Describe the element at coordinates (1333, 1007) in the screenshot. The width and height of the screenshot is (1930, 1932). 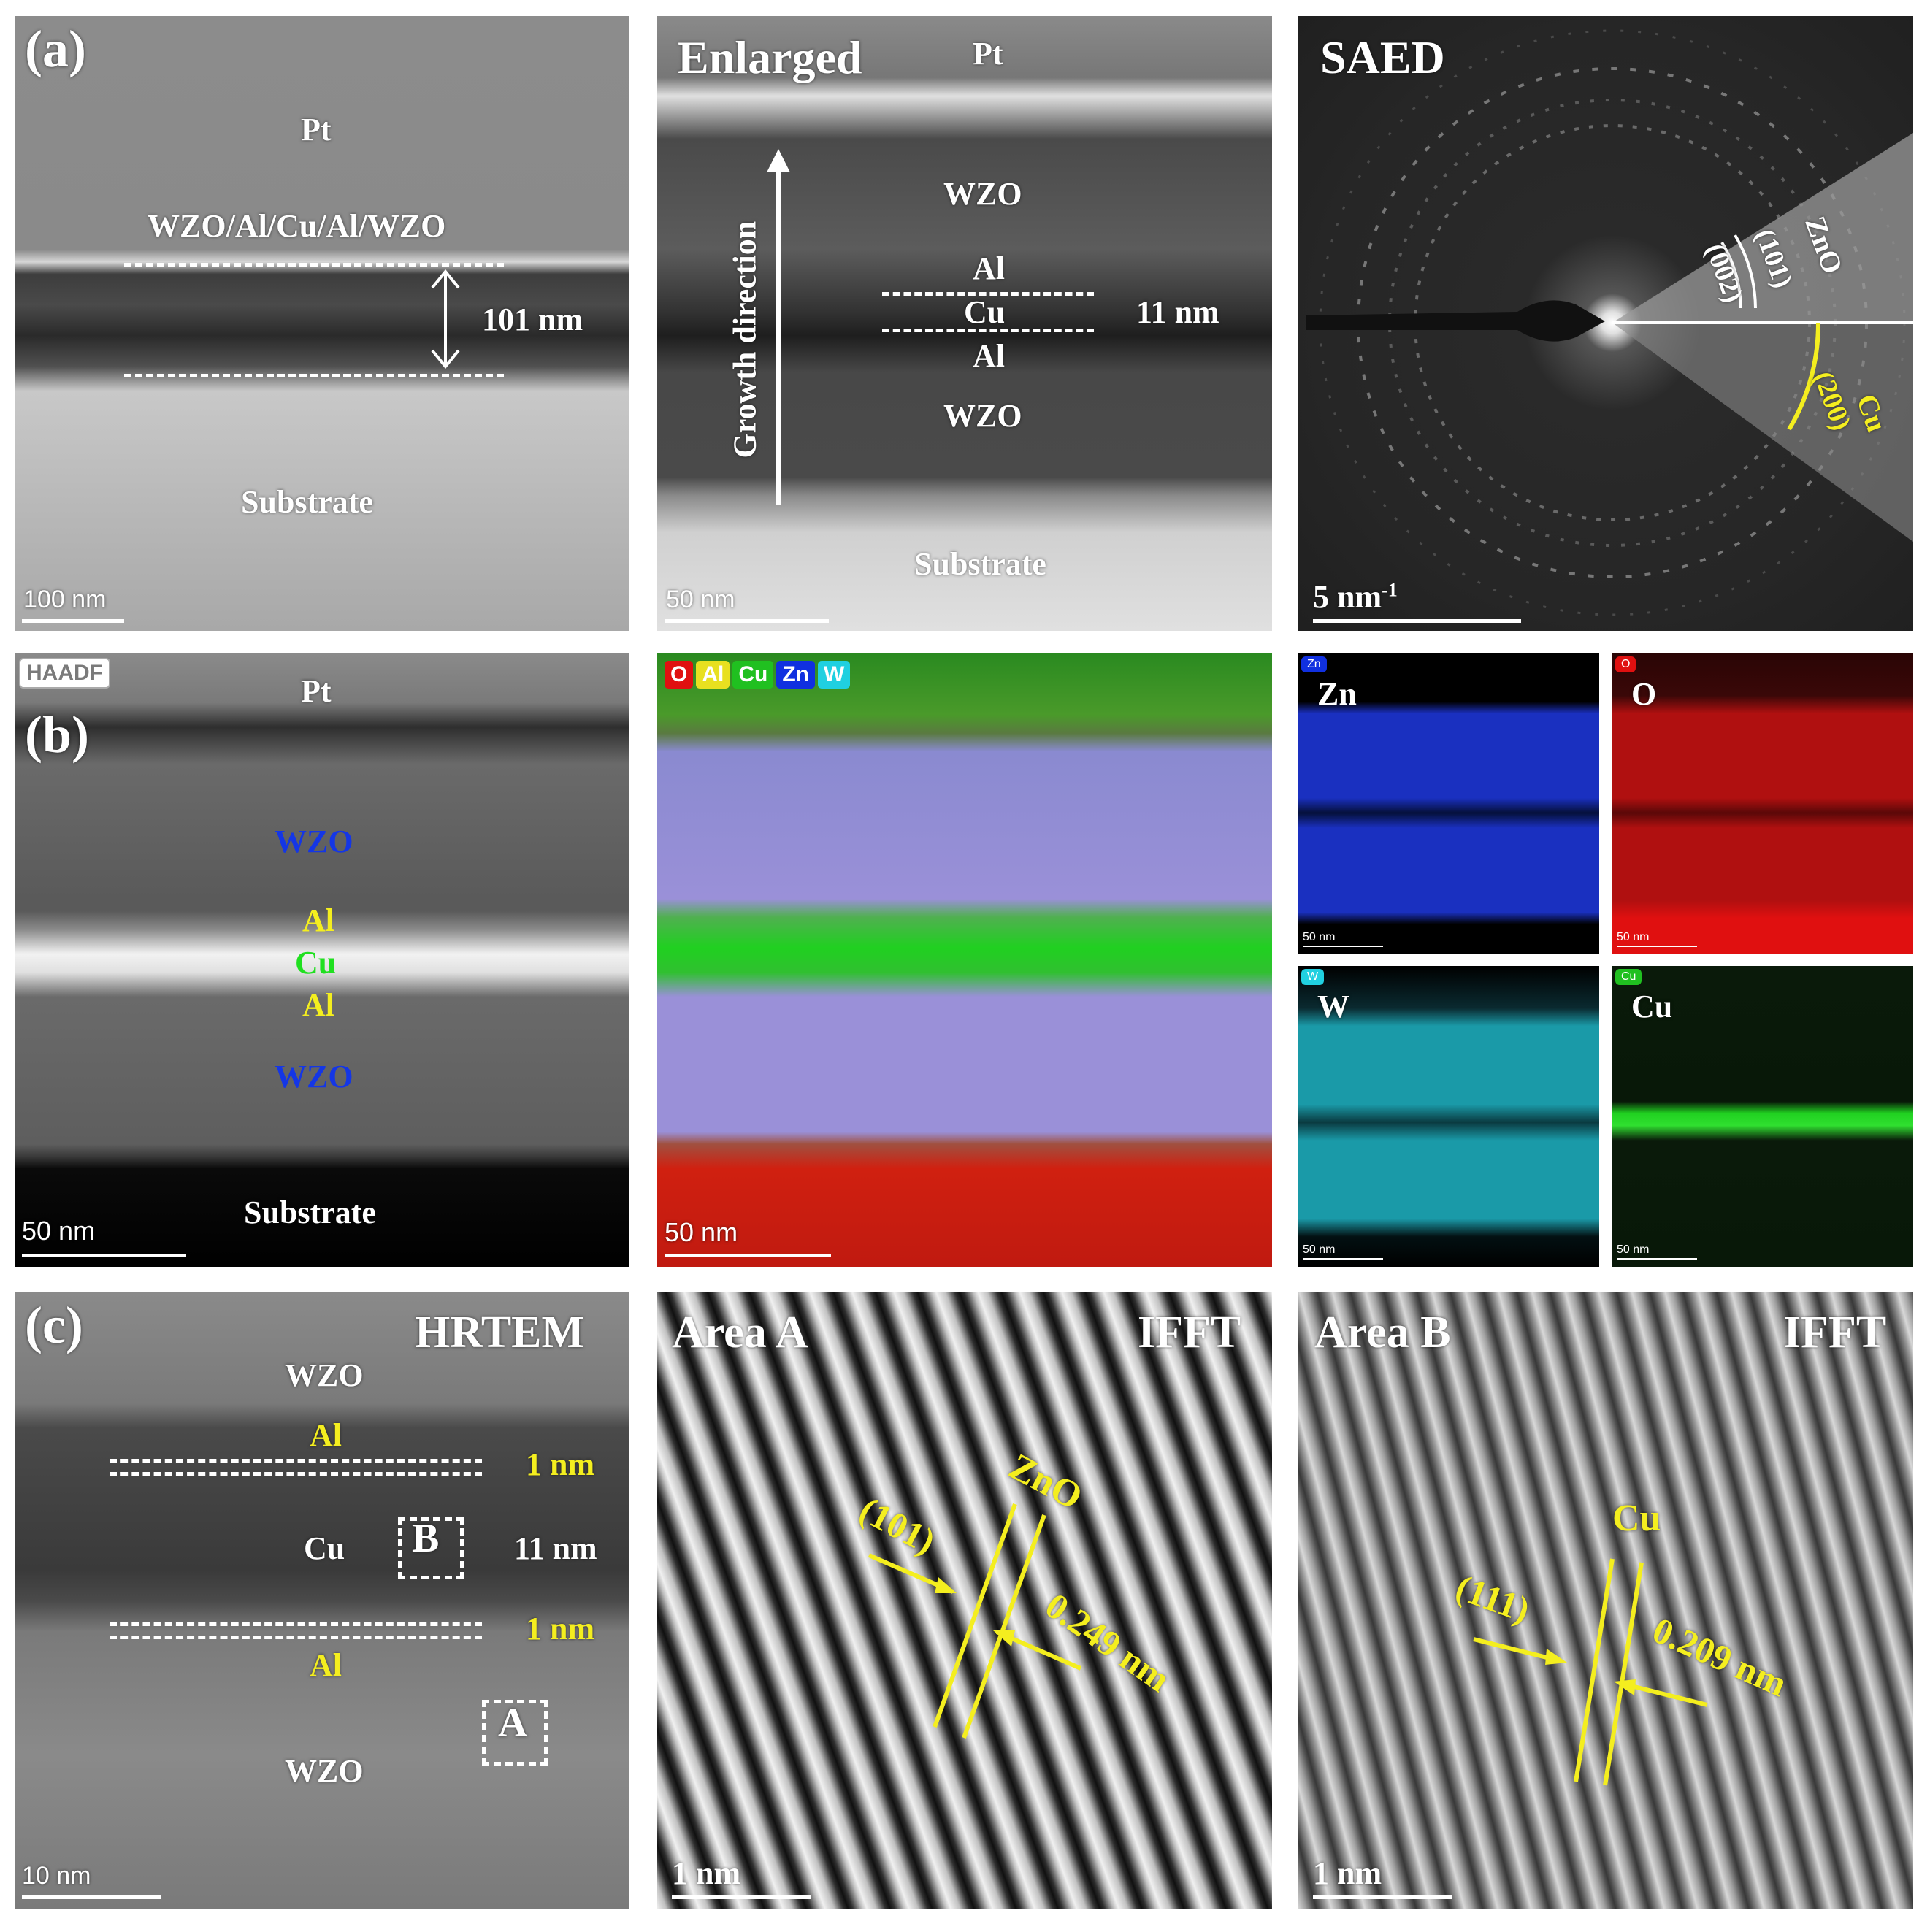
I see `w-label: W` at that location.